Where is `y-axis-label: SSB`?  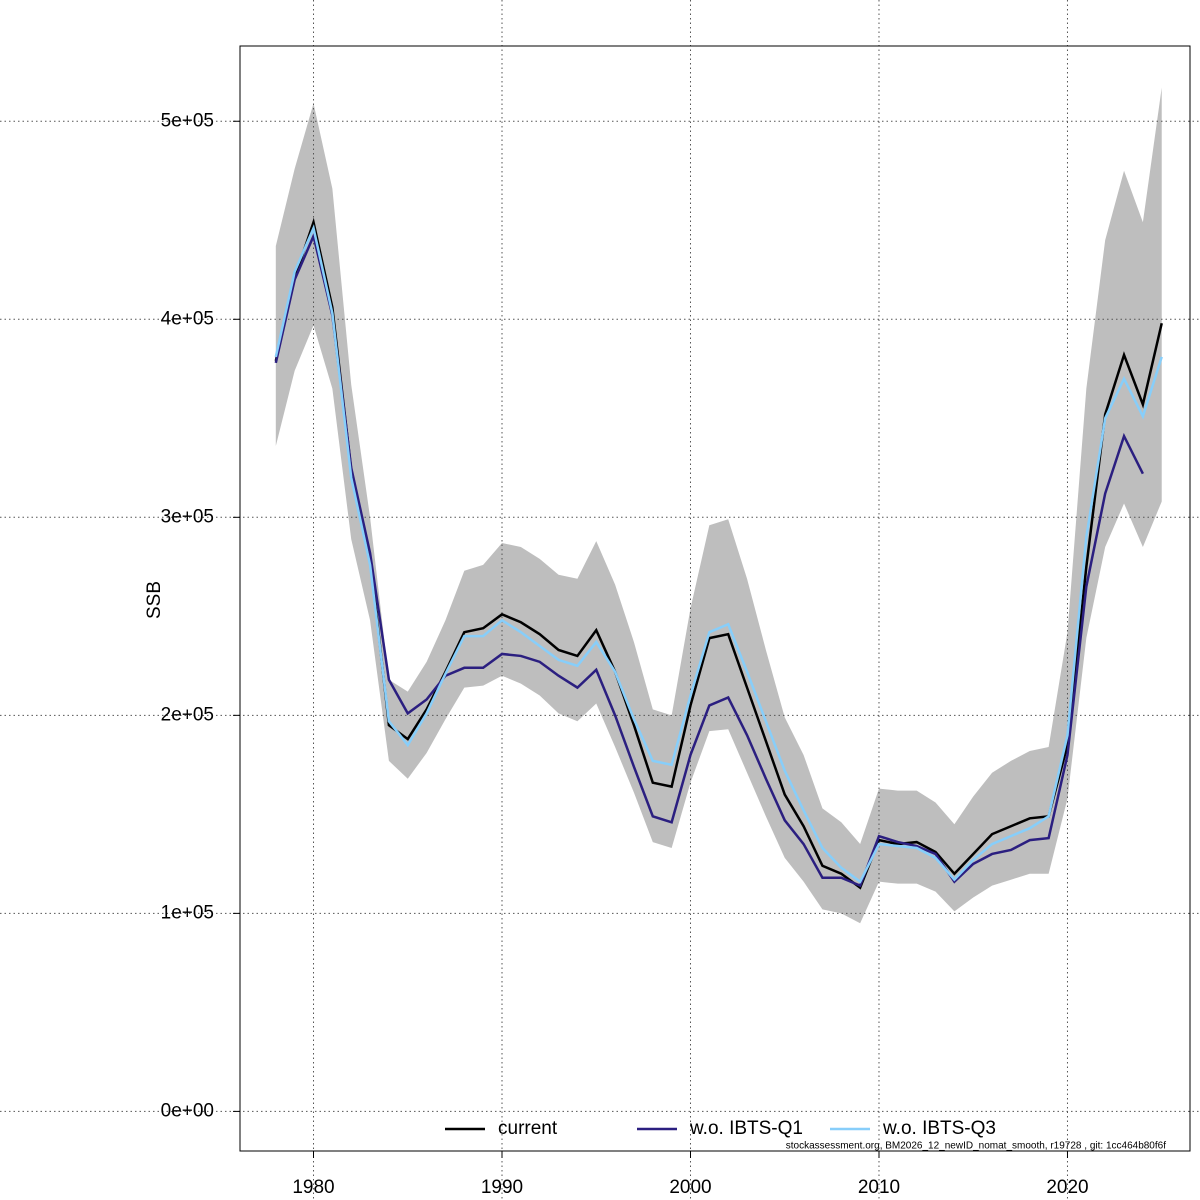 y-axis-label: SSB is located at coordinates (154, 600).